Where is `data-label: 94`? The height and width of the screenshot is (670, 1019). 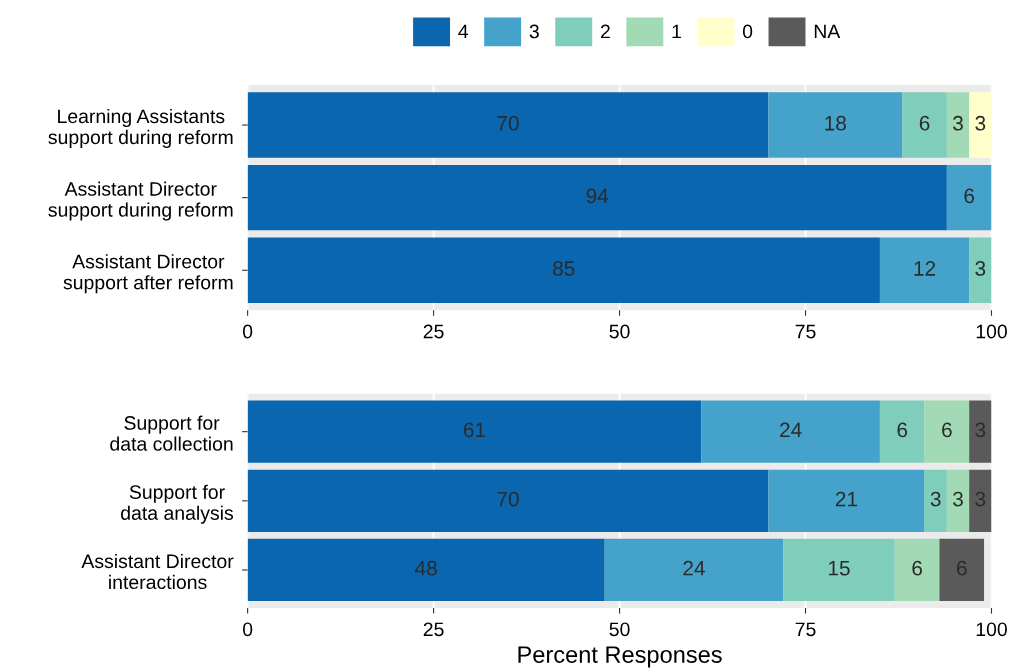 data-label: 94 is located at coordinates (597, 196).